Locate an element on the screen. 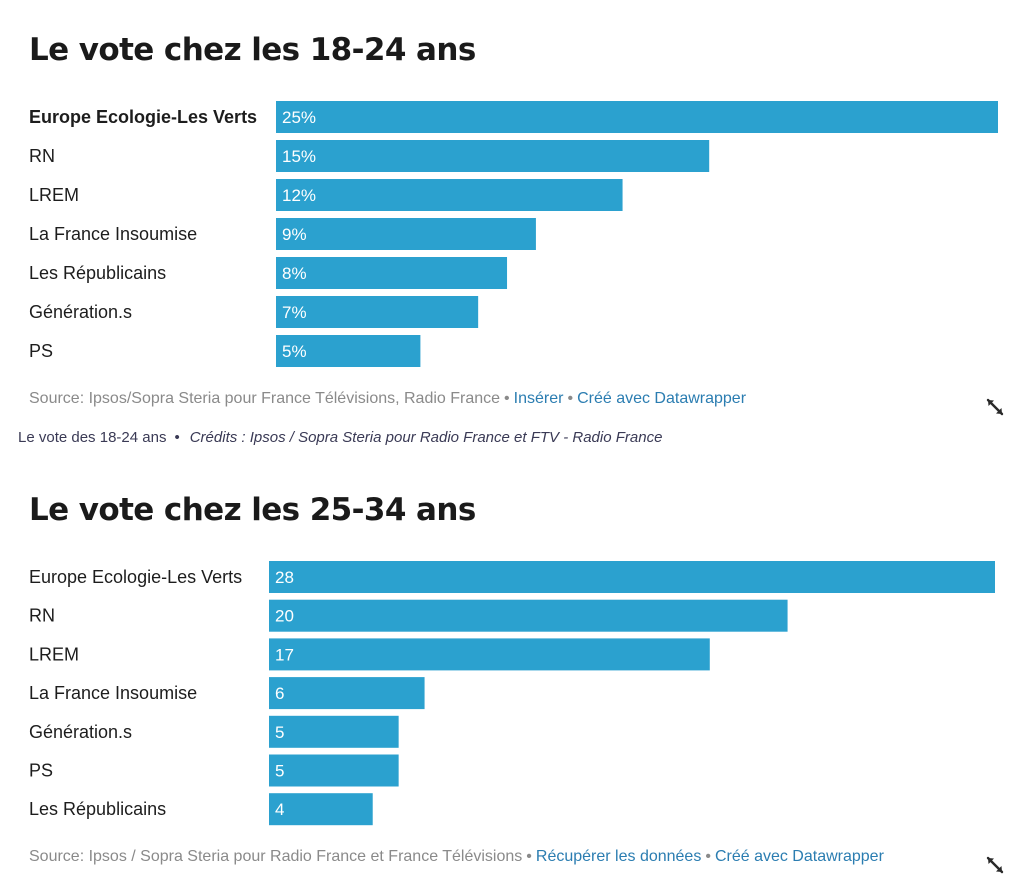 This screenshot has height=878, width=1024. value-label: 17 is located at coordinates (284, 654).